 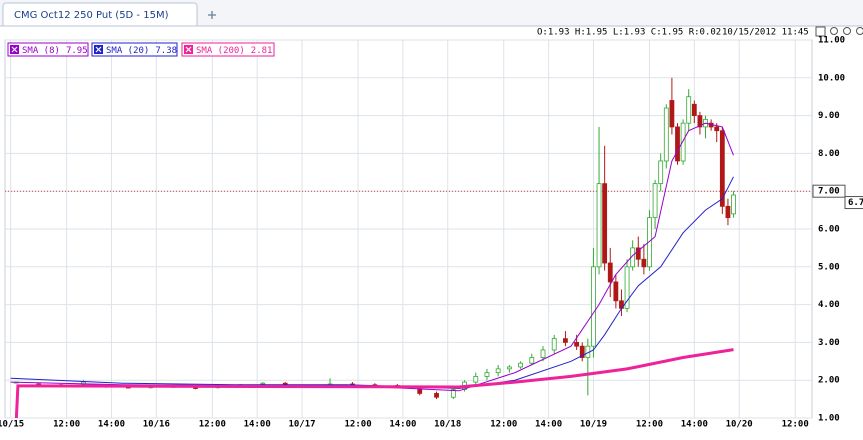 What do you see at coordinates (829, 343) in the screenshot?
I see `y-tick-label: 3.00` at bounding box center [829, 343].